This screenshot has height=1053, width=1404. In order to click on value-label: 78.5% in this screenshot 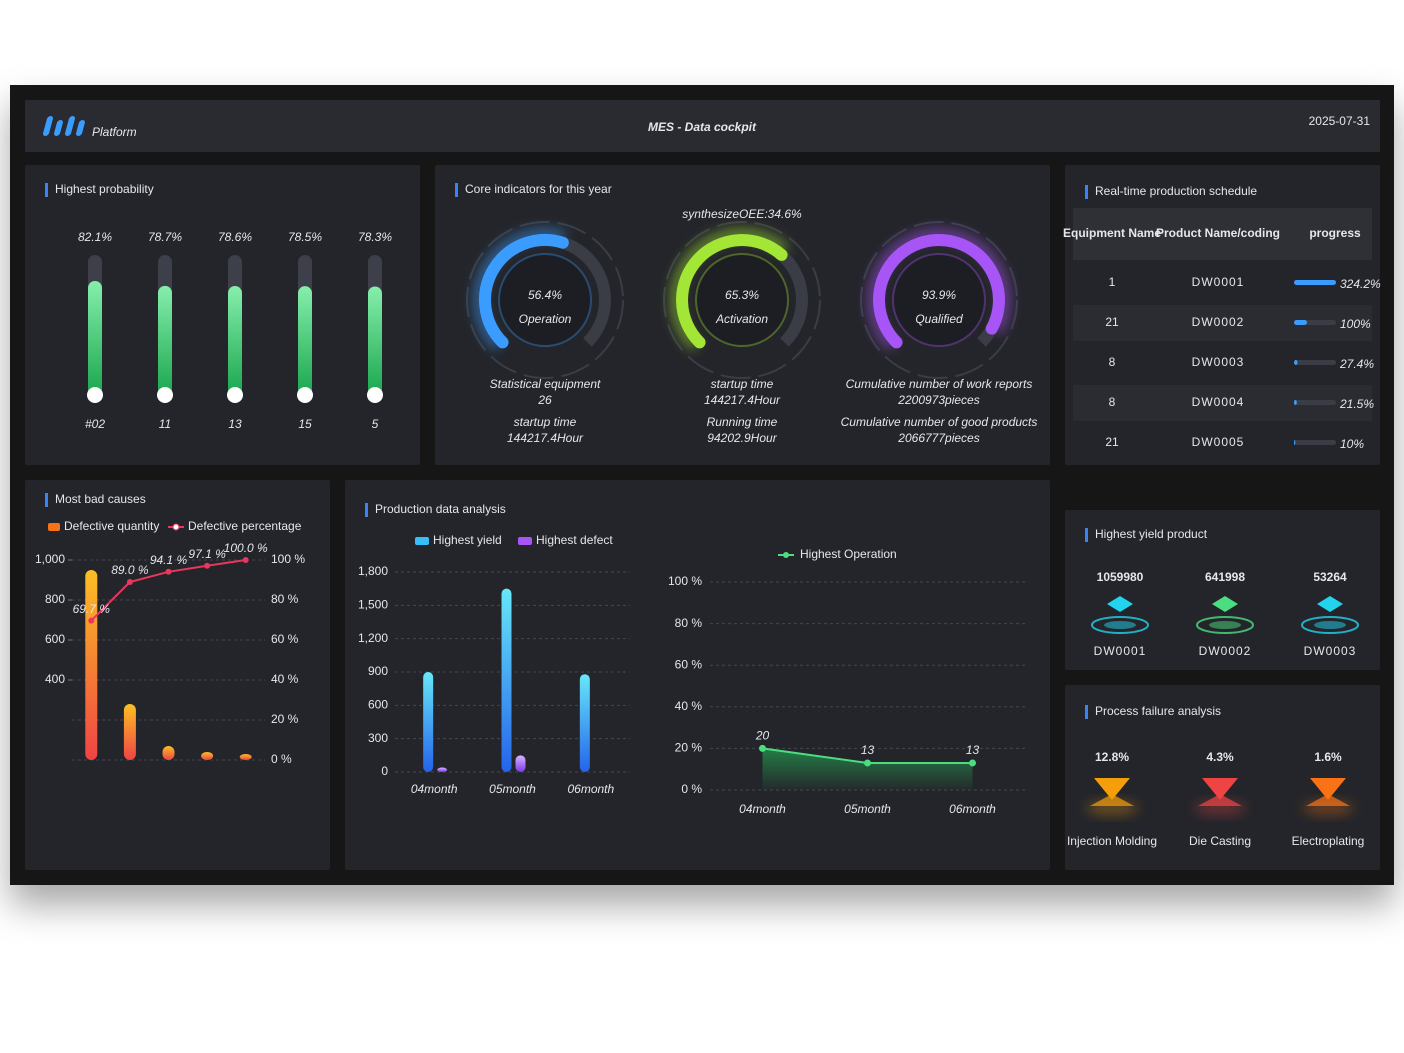, I will do `click(305, 237)`.